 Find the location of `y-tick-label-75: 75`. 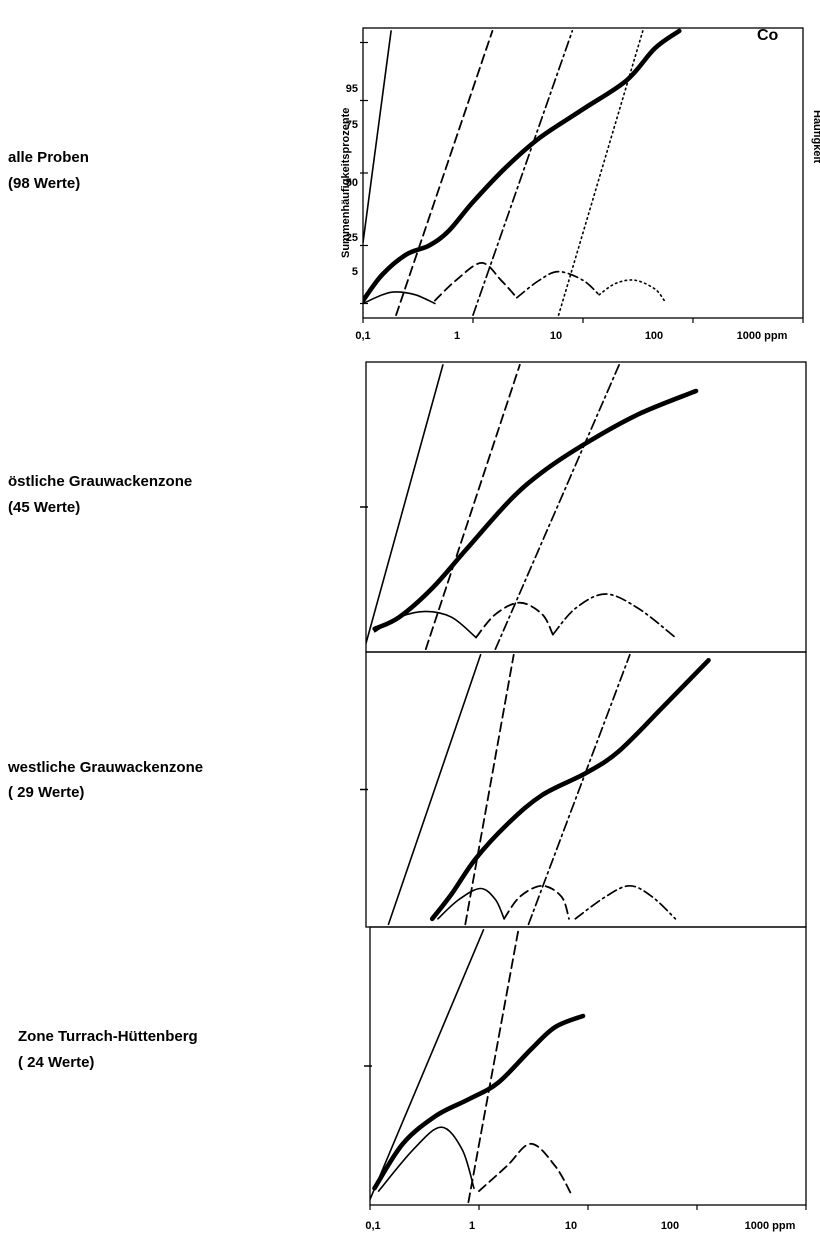

y-tick-label-75: 75 is located at coordinates (352, 125).